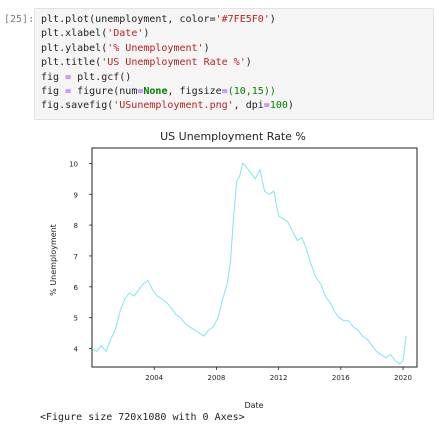 Image resolution: width=439 pixels, height=442 pixels. What do you see at coordinates (234, 49) in the screenshot?
I see `code-line: plt.ylabel('% Unemployment')` at bounding box center [234, 49].